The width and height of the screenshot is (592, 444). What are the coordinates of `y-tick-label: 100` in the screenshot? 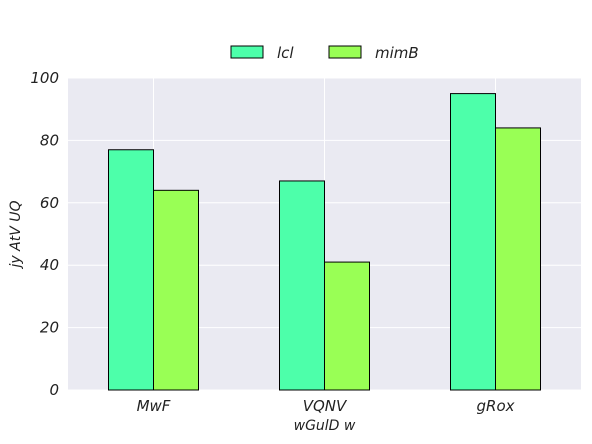 It's located at (44, 78).